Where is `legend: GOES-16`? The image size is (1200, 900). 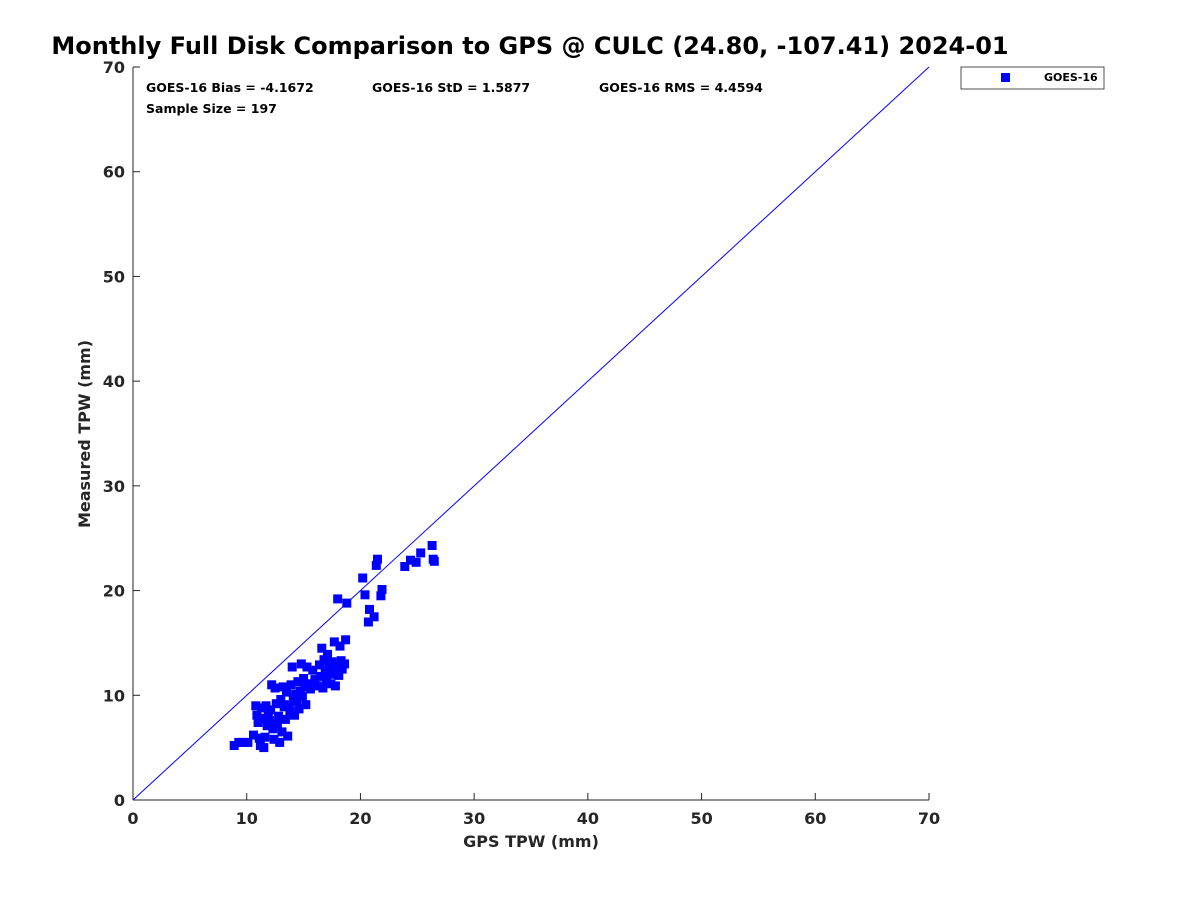
legend: GOES-16 is located at coordinates (1032, 78).